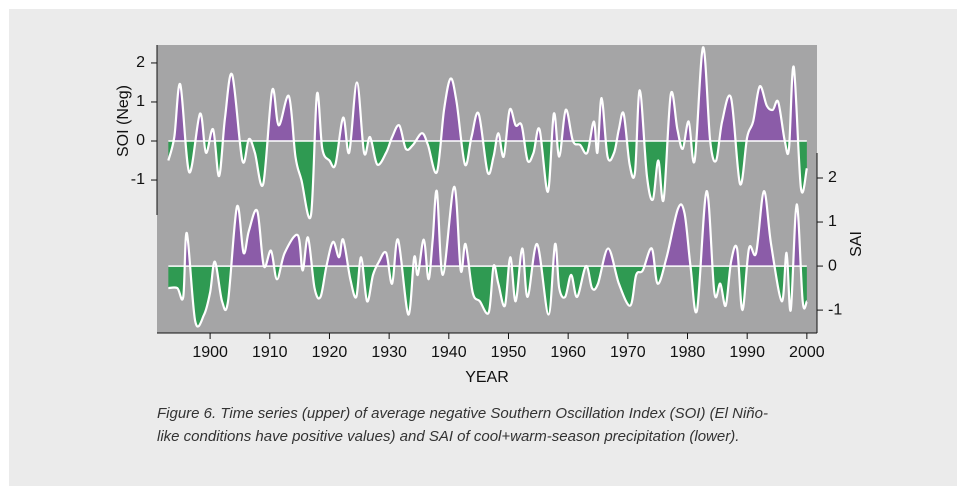 This screenshot has width=966, height=495. What do you see at coordinates (509, 352) in the screenshot?
I see `x-tick-label: 1950` at bounding box center [509, 352].